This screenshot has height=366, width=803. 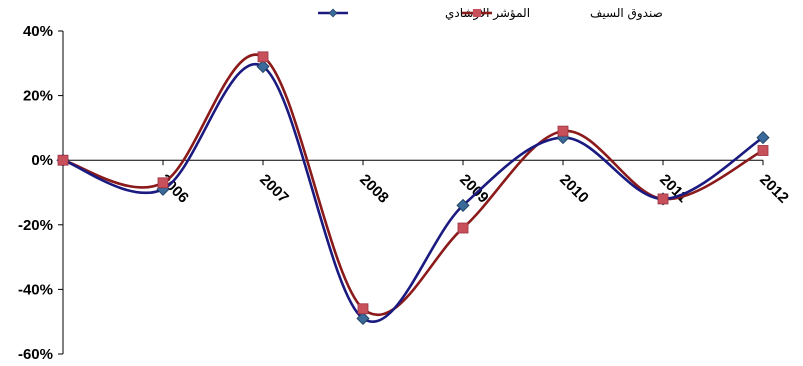 I want to click on y-tick-label: -40%, so click(x=35, y=289).